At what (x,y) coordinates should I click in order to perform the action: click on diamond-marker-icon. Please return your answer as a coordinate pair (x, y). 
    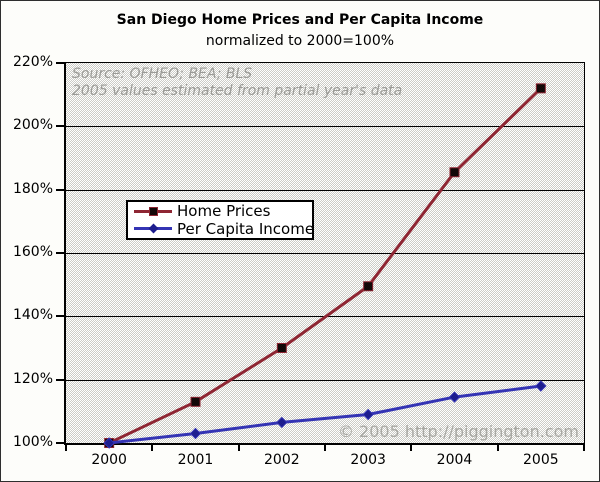
    Looking at the image, I should click on (153, 228).